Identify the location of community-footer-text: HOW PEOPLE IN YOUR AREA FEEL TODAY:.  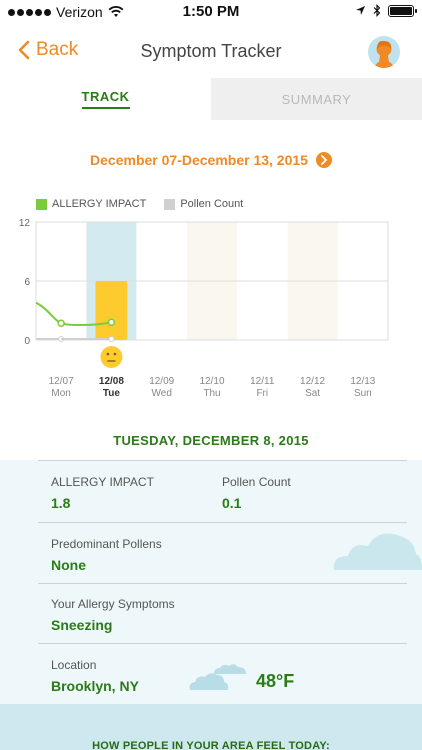
(211, 745).